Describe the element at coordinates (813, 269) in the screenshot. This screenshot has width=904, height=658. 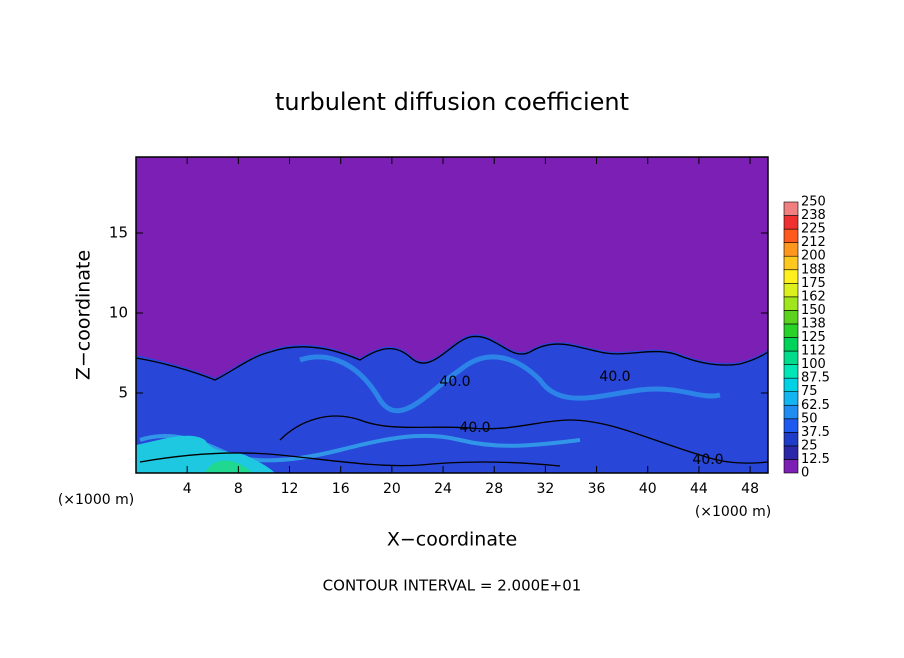
I see `colorbar-label: 188` at that location.